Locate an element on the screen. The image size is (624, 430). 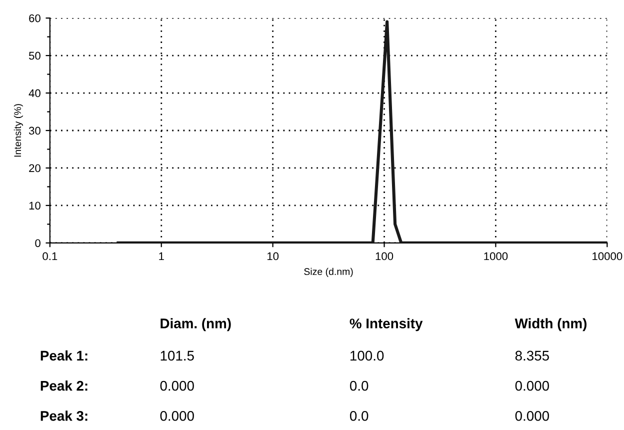
x-tick-label: 10000 is located at coordinates (607, 256).